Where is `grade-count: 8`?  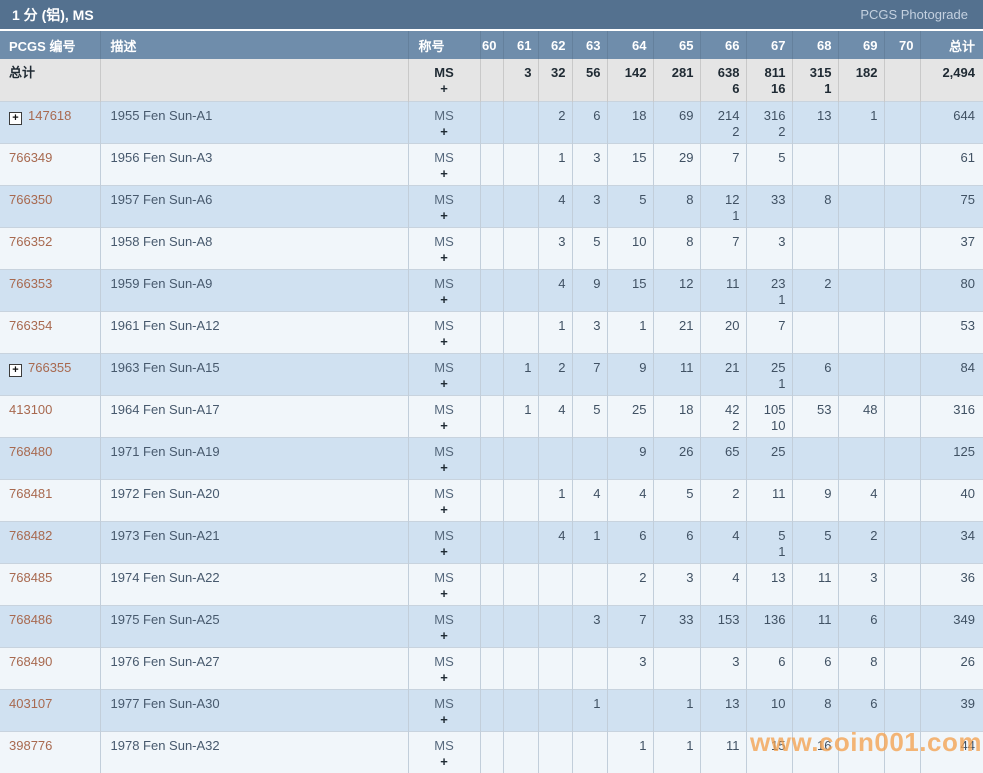
grade-count: 8 is located at coordinates (690, 241).